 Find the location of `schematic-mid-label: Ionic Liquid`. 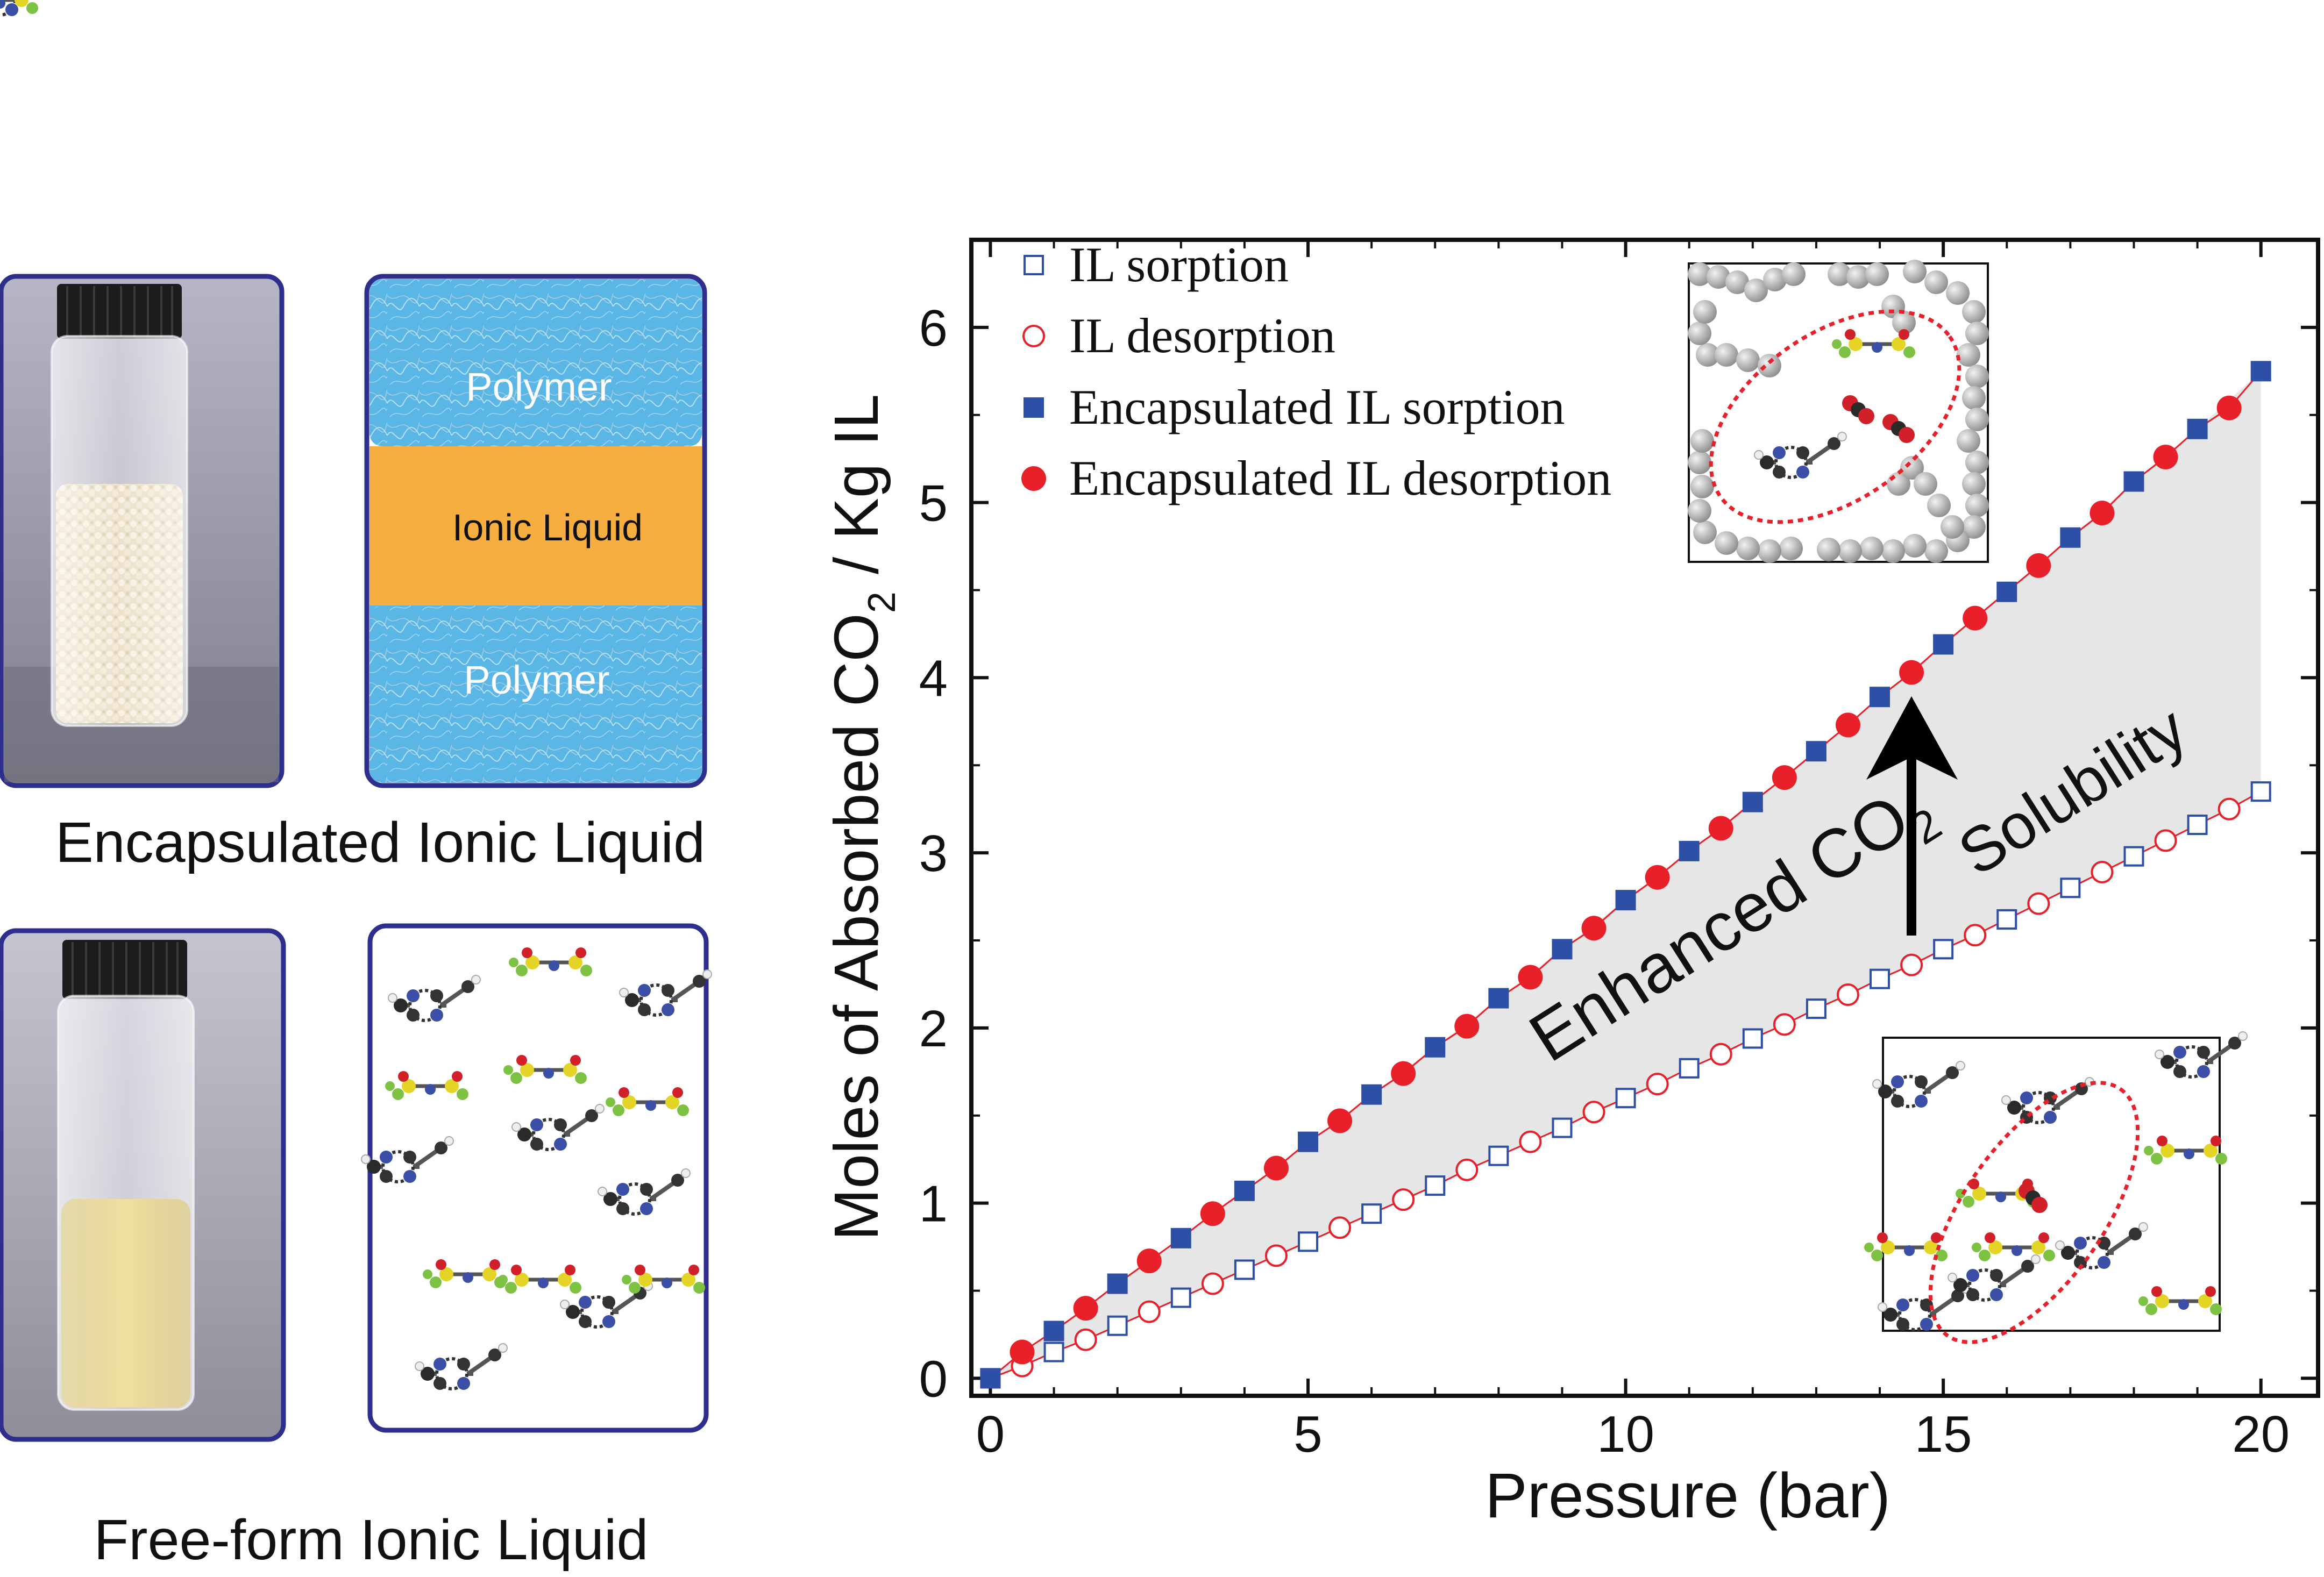

schematic-mid-label: Ionic Liquid is located at coordinates (547, 527).